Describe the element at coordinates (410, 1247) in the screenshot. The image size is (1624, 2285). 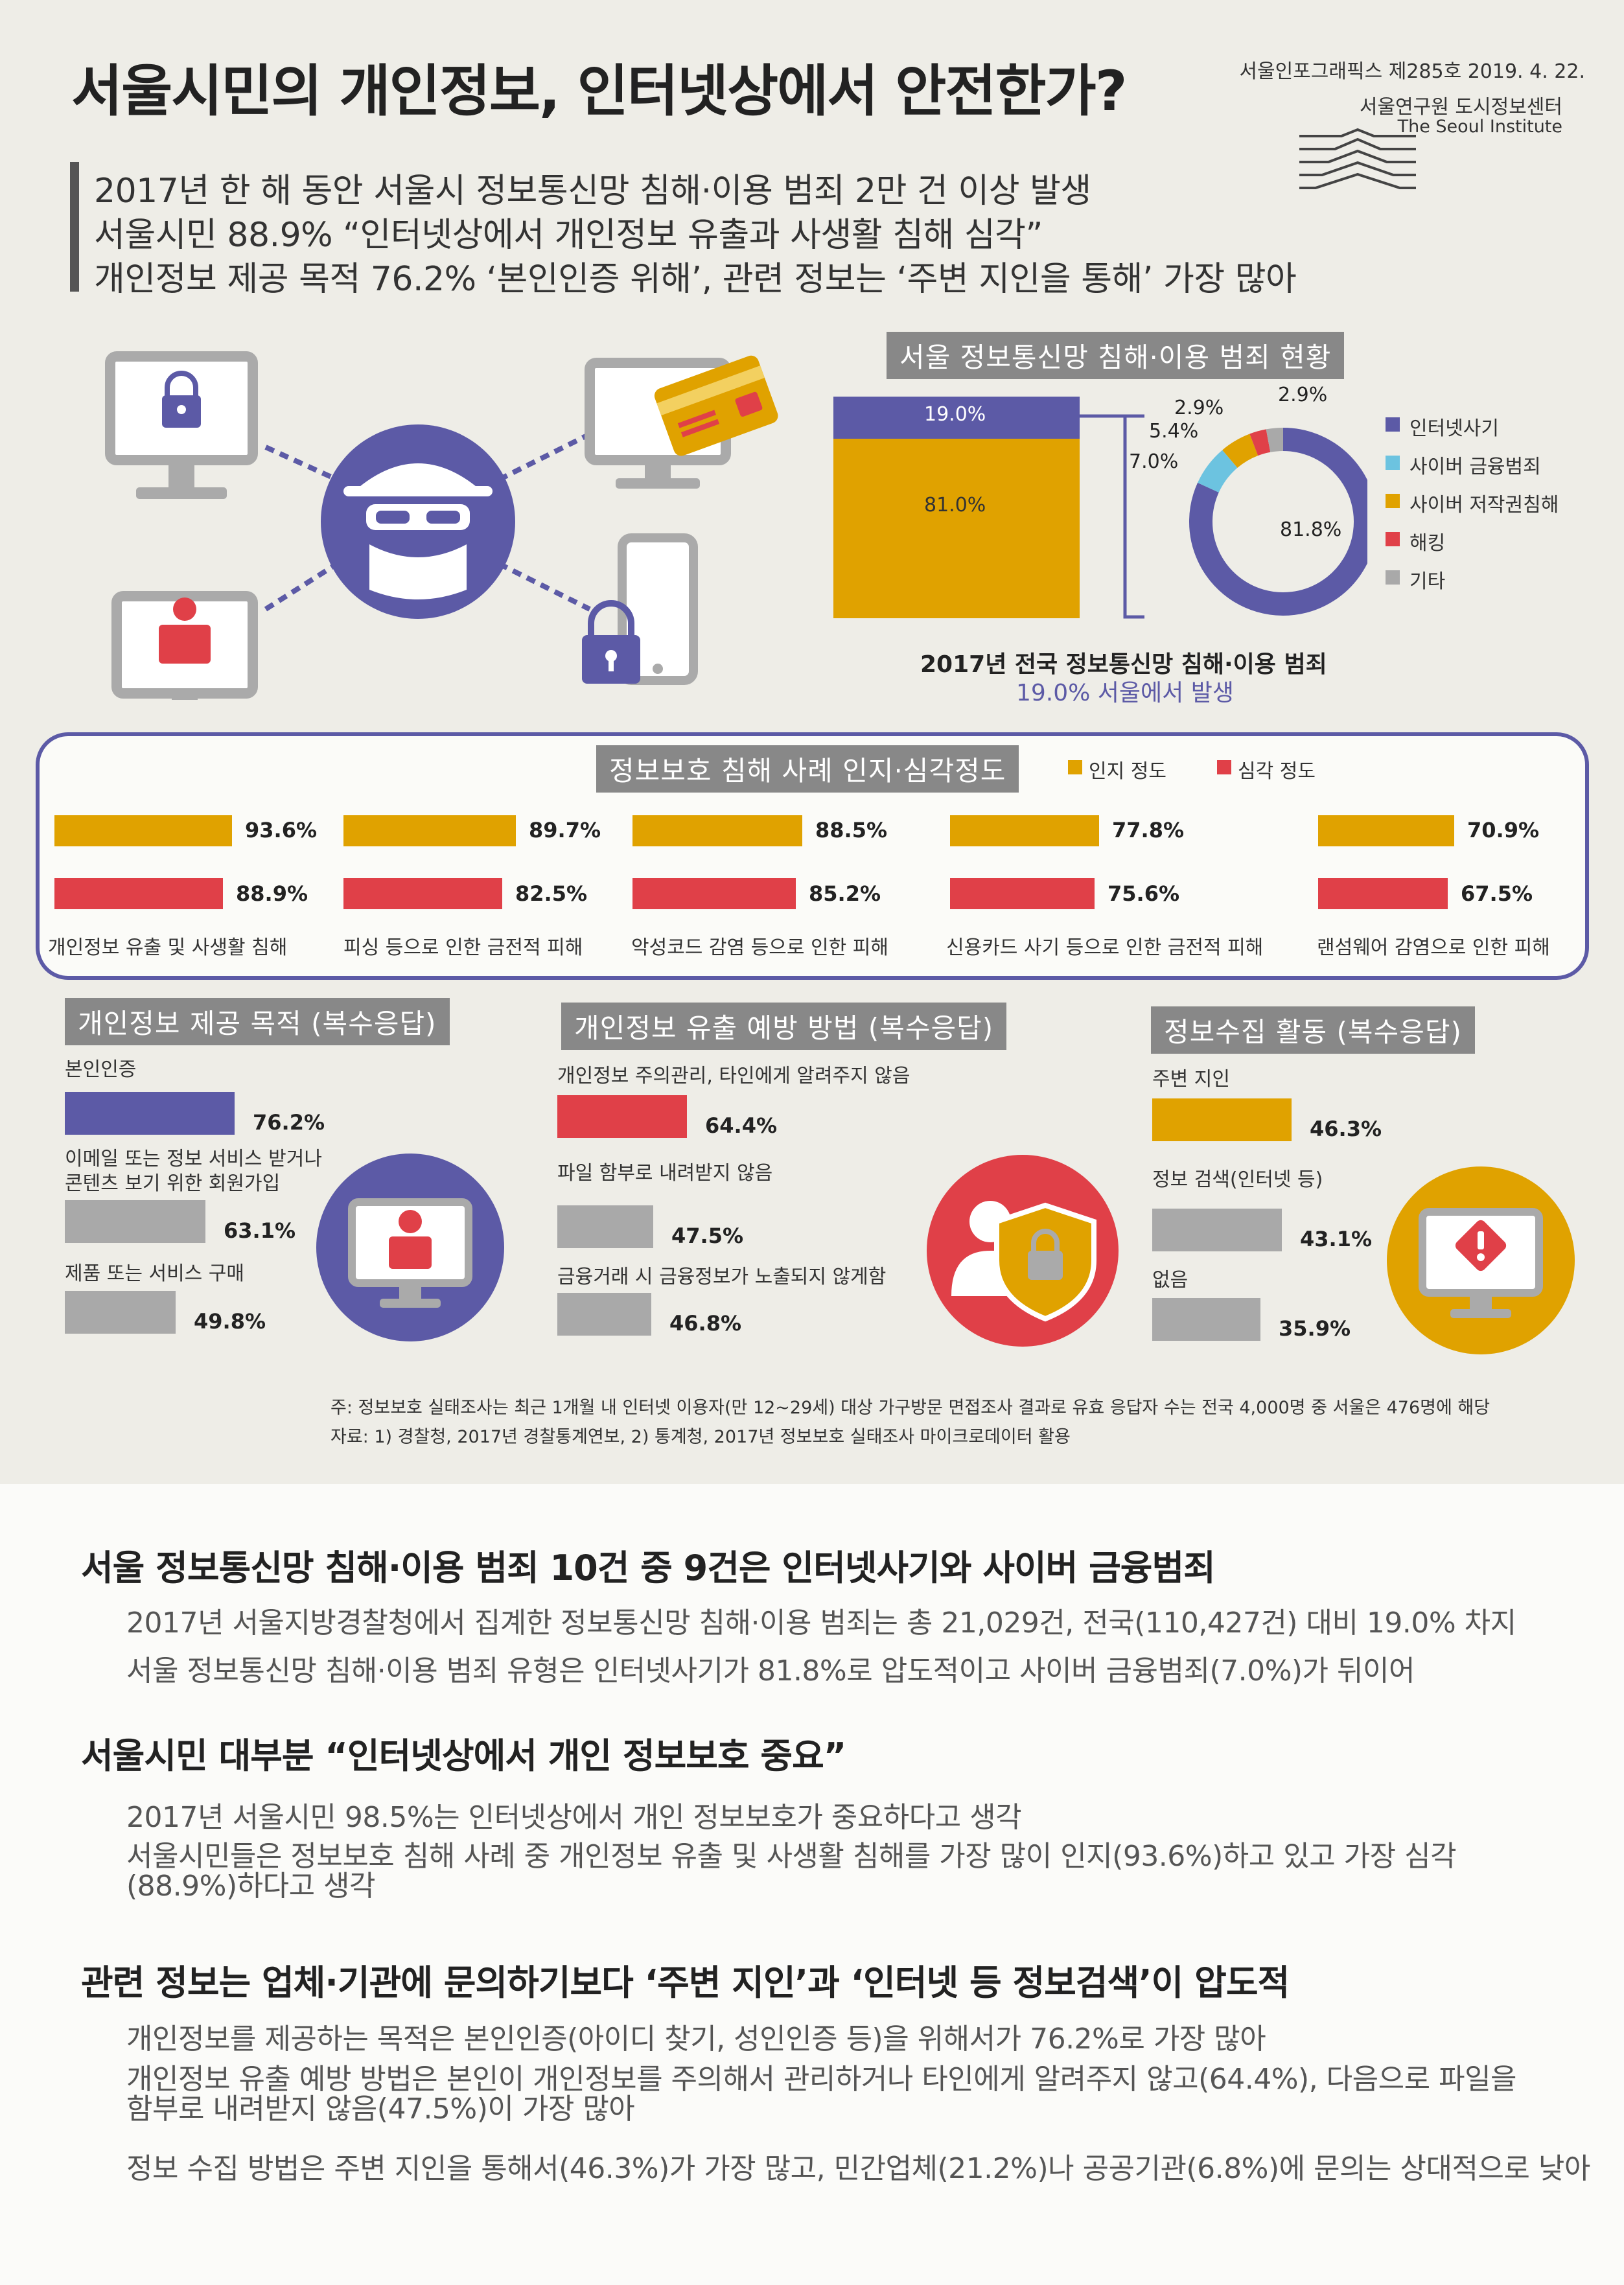
I see `monitor-user-illustration` at that location.